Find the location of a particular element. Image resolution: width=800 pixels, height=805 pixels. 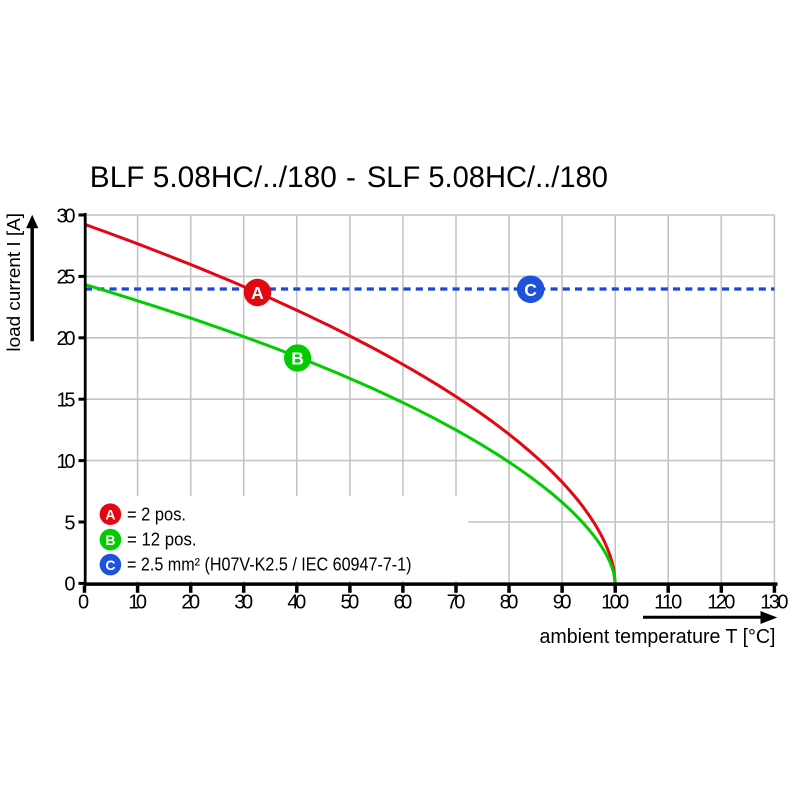

svg-text: 120 is located at coordinates (721, 602).